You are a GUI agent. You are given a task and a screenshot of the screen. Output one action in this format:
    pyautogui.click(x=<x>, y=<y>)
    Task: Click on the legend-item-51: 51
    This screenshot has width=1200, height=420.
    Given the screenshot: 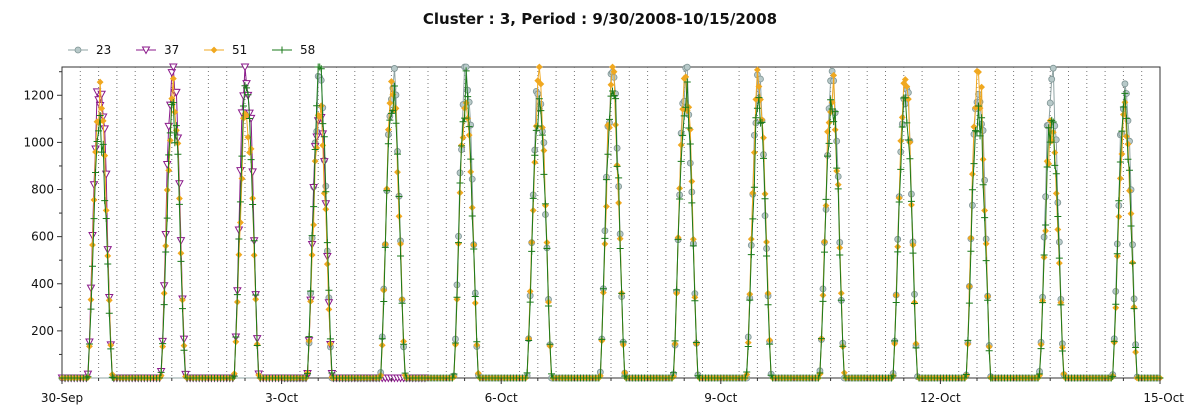 What is the action you would take?
    pyautogui.click(x=225, y=50)
    